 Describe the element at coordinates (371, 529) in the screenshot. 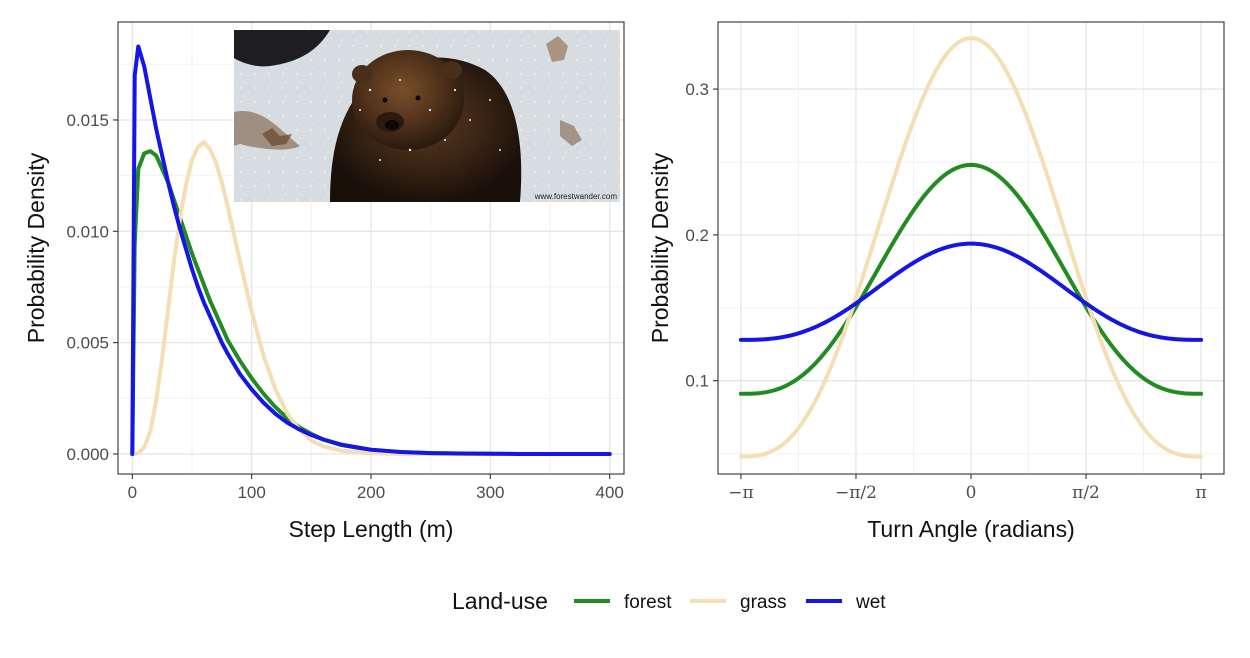

I see `left-x-axis-title: Step Length (m)` at that location.